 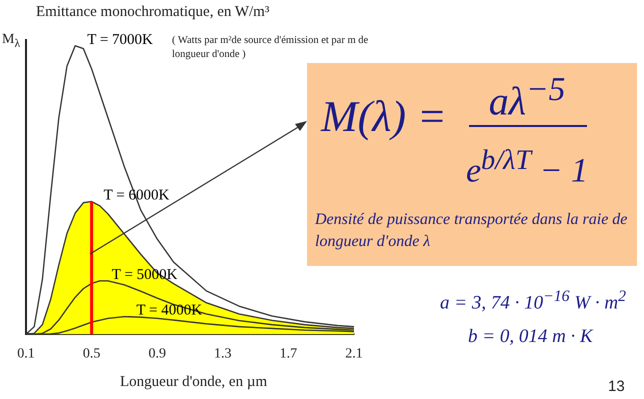 I want to click on x-tick-label: 1.7, so click(x=289, y=354).